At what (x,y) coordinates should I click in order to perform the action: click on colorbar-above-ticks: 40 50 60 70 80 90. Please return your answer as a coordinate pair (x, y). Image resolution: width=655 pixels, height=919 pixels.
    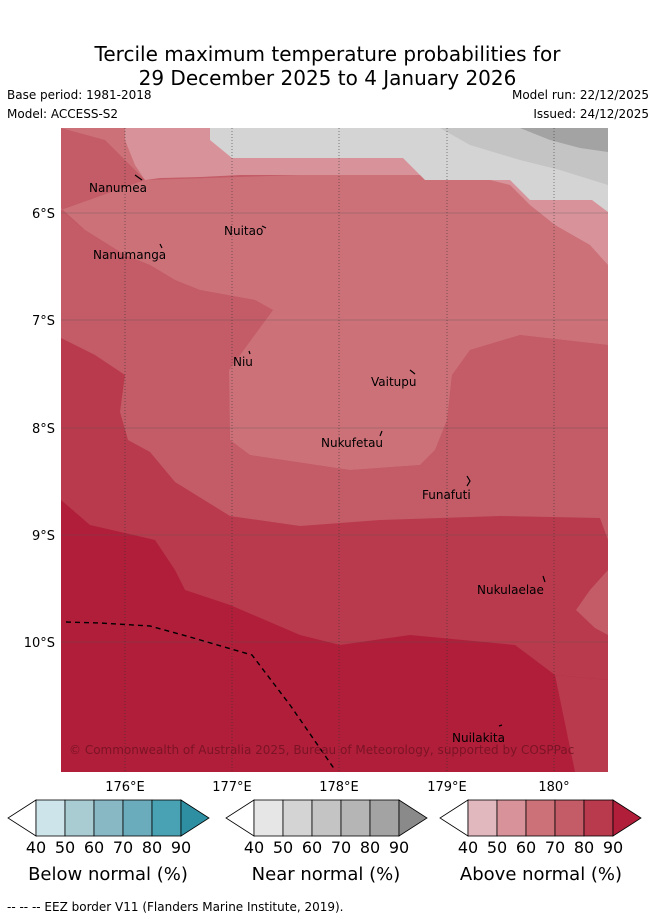
    Looking at the image, I should click on (540, 847).